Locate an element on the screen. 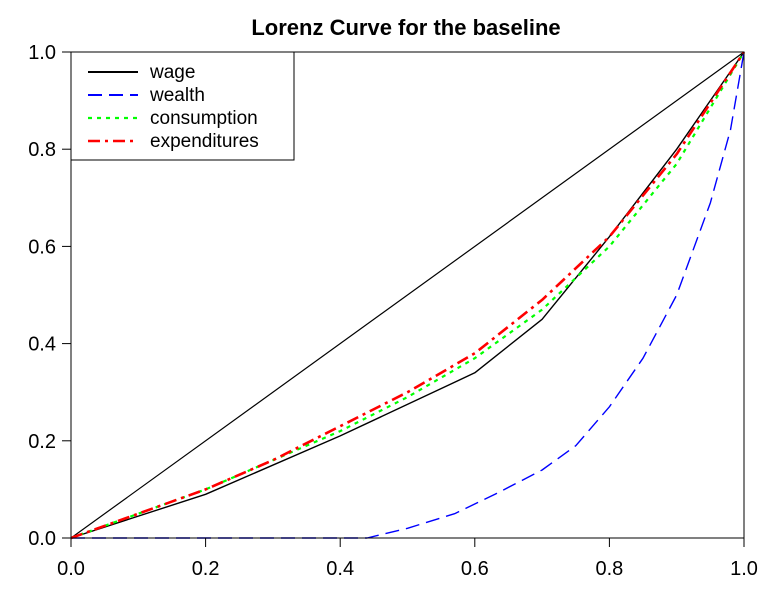 The width and height of the screenshot is (761, 592). legend-label-wealth: wealth is located at coordinates (177, 95).